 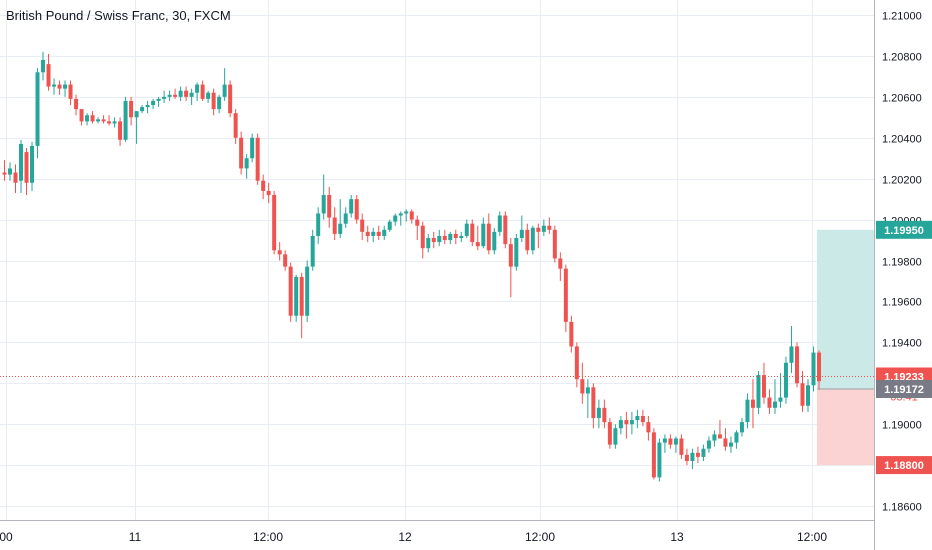 I want to click on y-tick-label: 1.20600, so click(x=902, y=99).